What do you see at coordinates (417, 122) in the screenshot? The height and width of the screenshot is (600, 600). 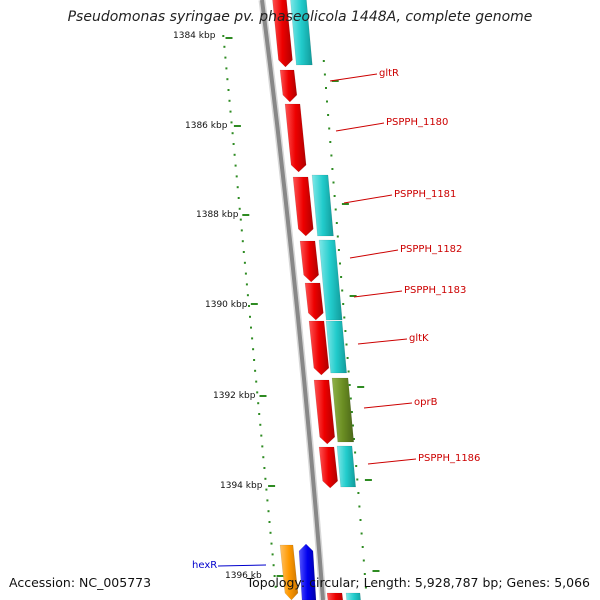 I see `gene-label-pspph-1180: PSPPH_1180` at bounding box center [417, 122].